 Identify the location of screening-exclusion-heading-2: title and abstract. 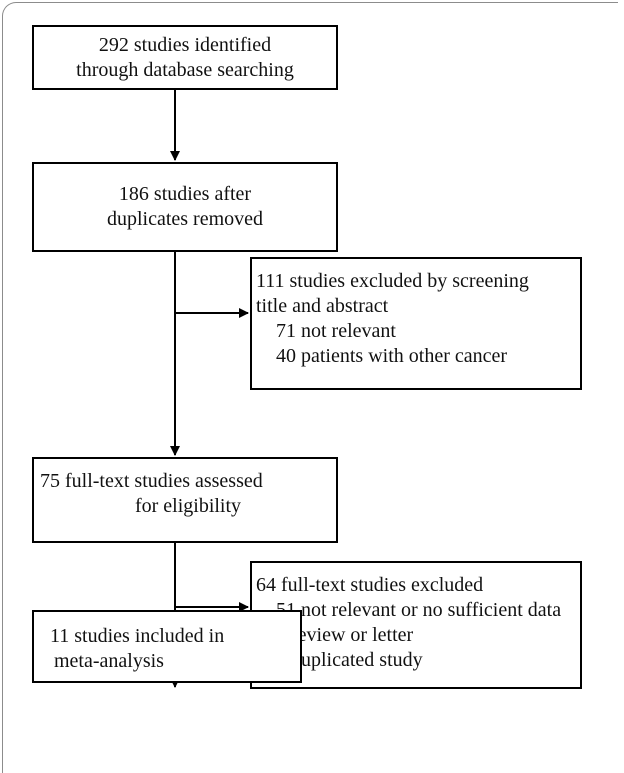
(322, 306).